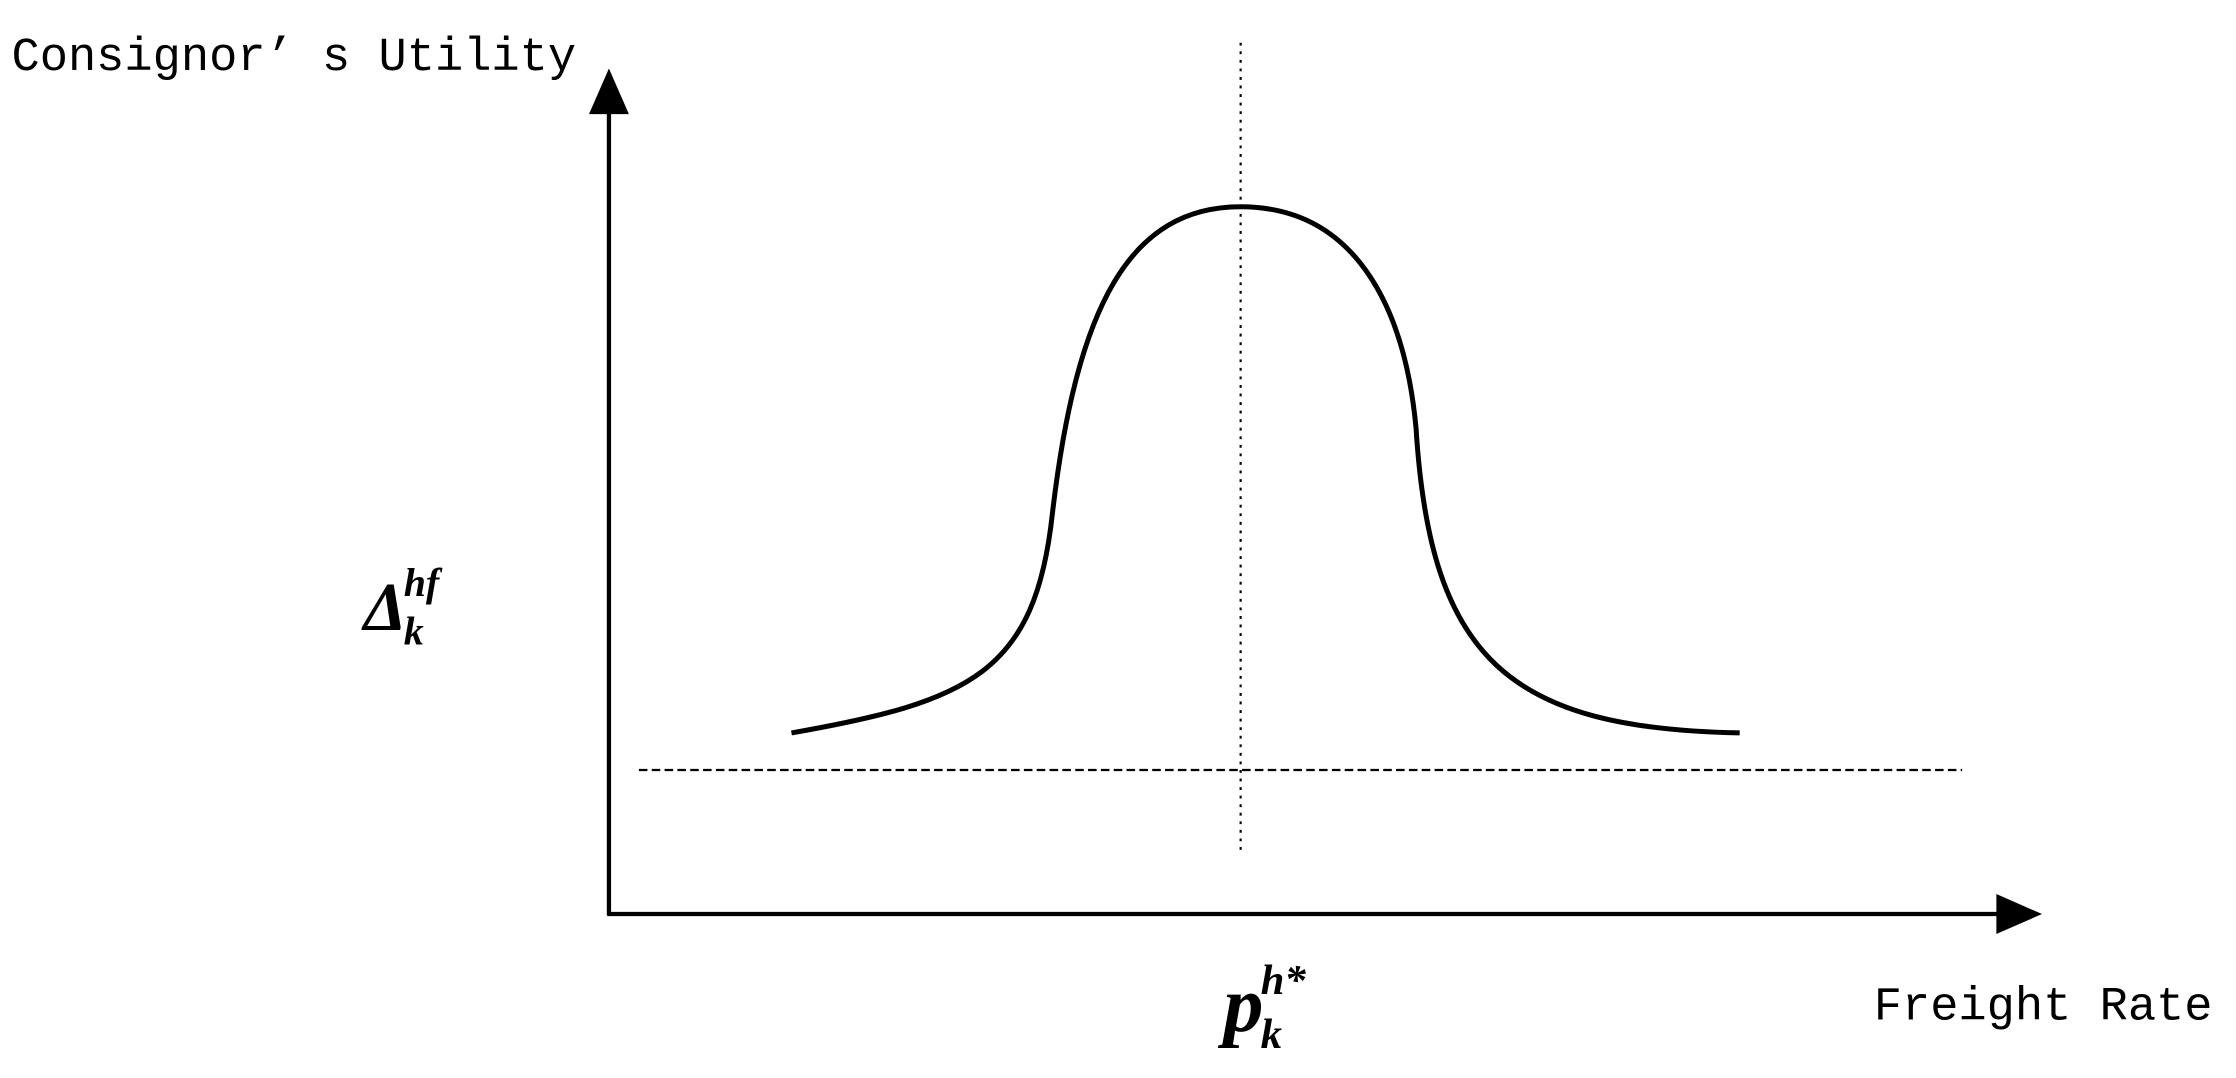 Image resolution: width=2236 pixels, height=1078 pixels. What do you see at coordinates (423, 582) in the screenshot?
I see `delta-superscript: hf` at bounding box center [423, 582].